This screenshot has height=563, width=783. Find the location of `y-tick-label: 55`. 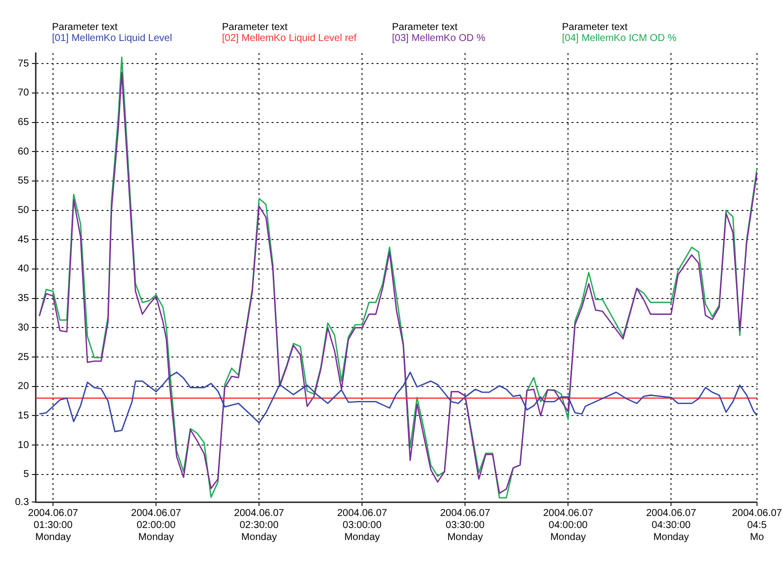

y-tick-label: 55 is located at coordinates (24, 181).